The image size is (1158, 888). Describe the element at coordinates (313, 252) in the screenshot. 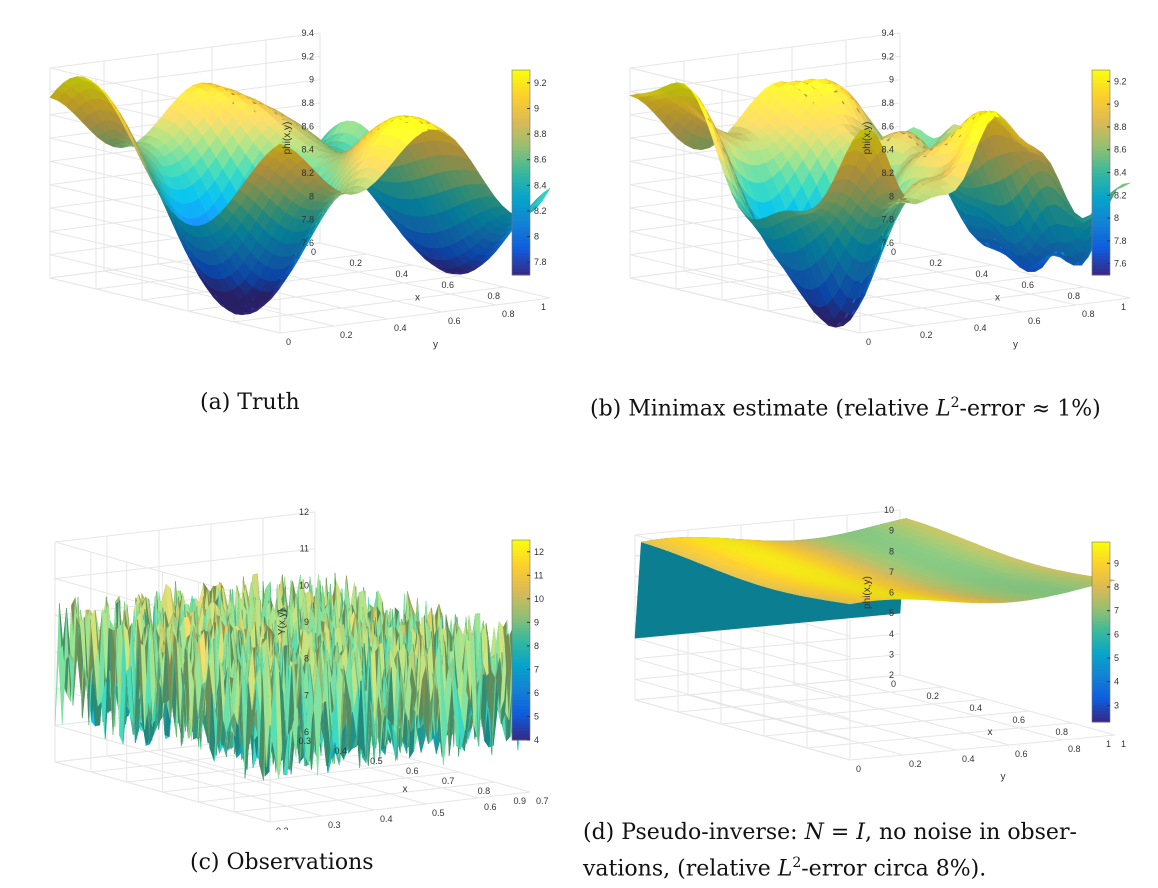

I see `x-tick-label: 0` at that location.